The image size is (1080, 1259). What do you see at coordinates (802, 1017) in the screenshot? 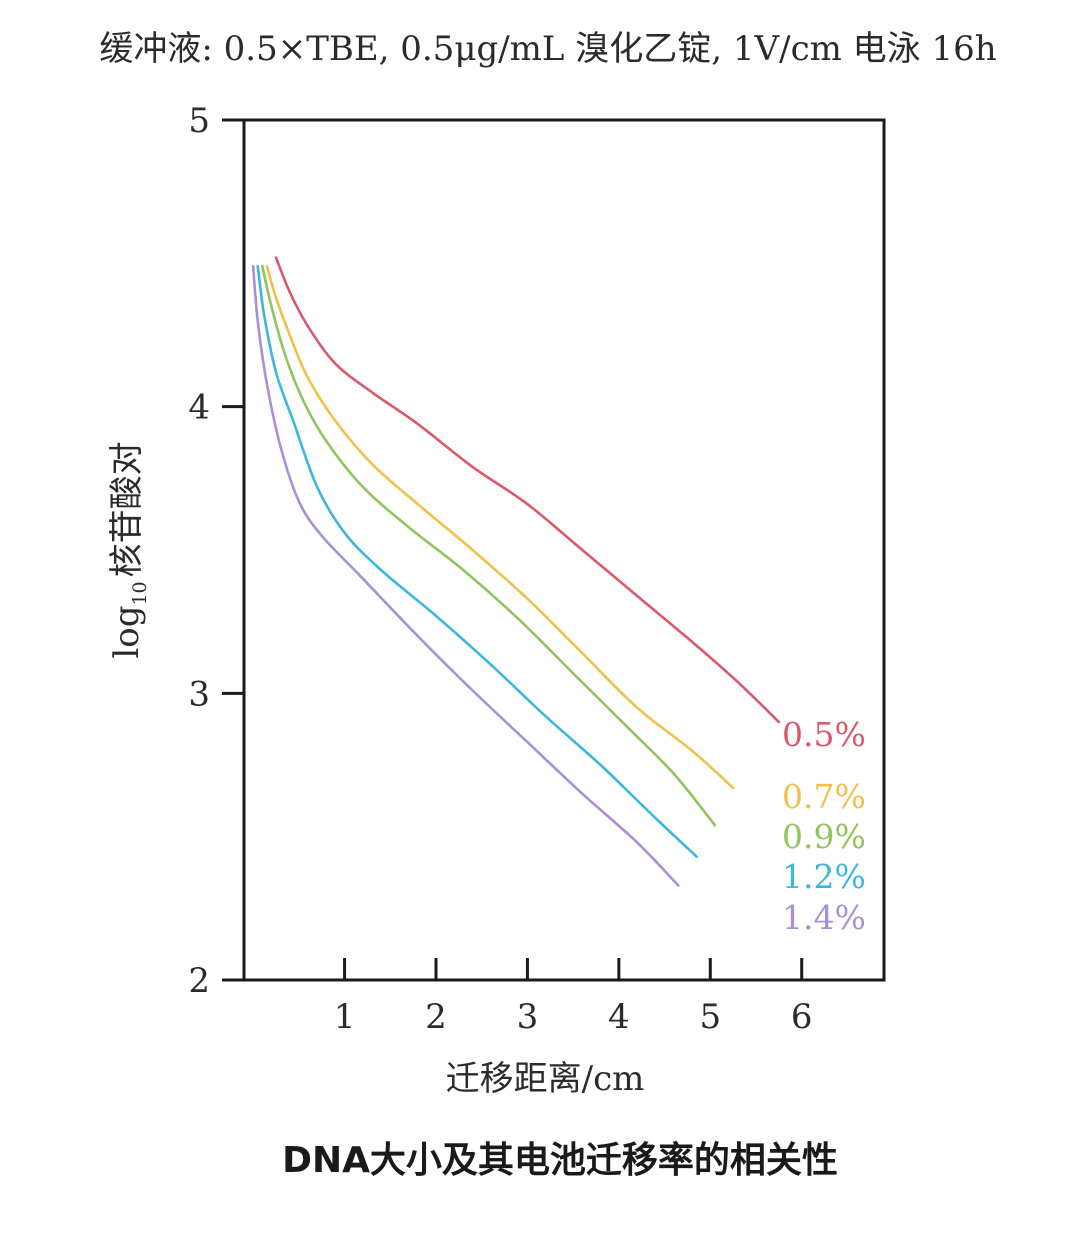
I see `x-tick-label: 6` at bounding box center [802, 1017].